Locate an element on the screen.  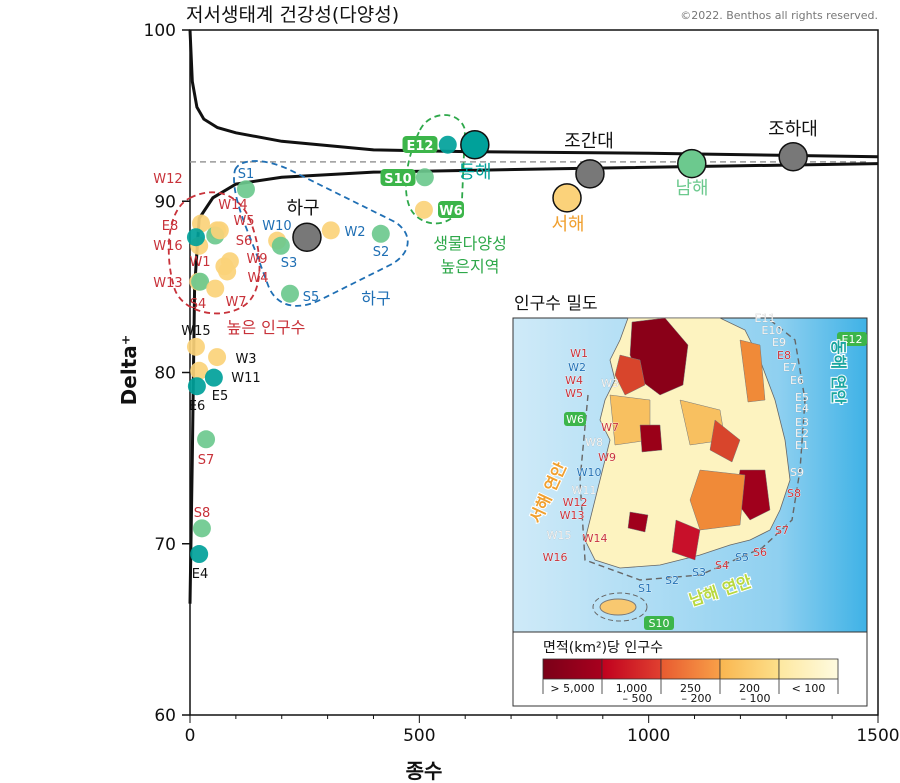
data-point-W12 is located at coordinates (201, 223).